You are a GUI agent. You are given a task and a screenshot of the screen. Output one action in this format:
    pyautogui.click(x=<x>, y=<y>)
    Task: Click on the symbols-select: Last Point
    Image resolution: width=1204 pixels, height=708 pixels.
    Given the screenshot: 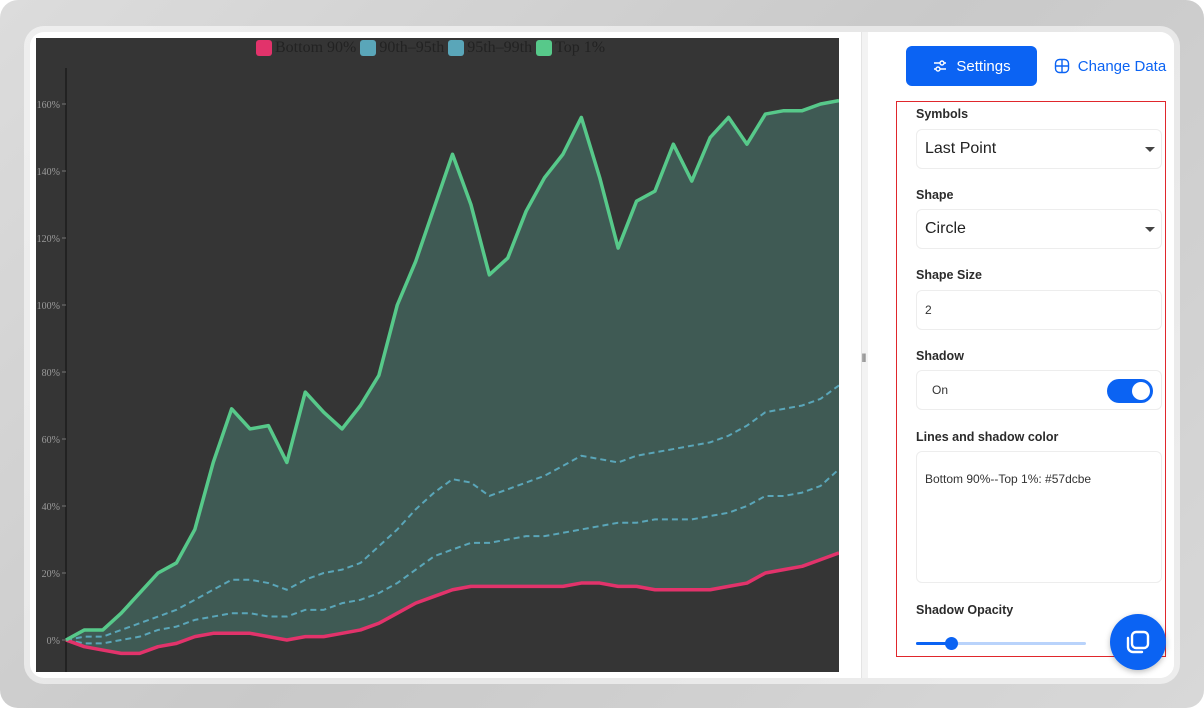 What is the action you would take?
    pyautogui.click(x=1039, y=149)
    